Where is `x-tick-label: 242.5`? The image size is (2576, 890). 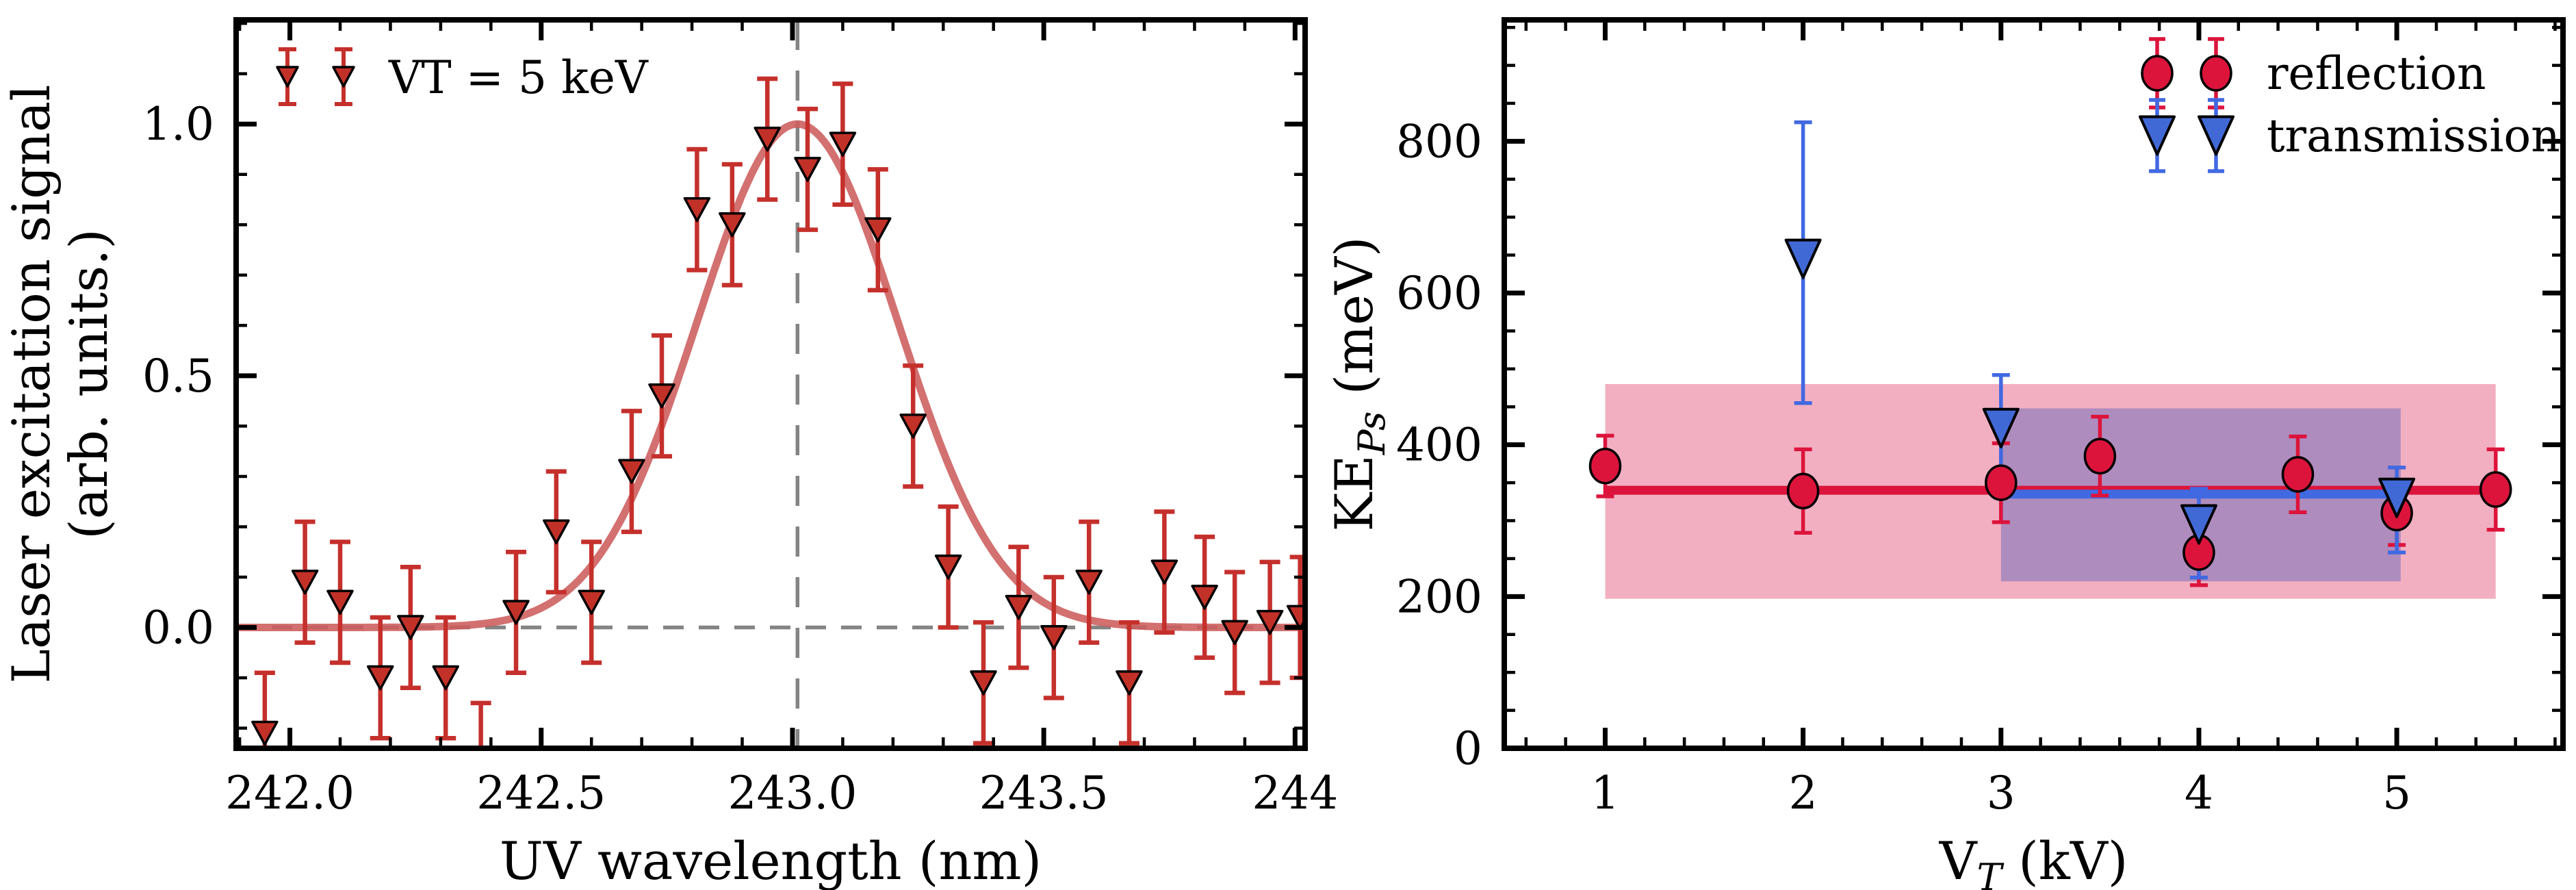
x-tick-label: 242.5 is located at coordinates (541, 793).